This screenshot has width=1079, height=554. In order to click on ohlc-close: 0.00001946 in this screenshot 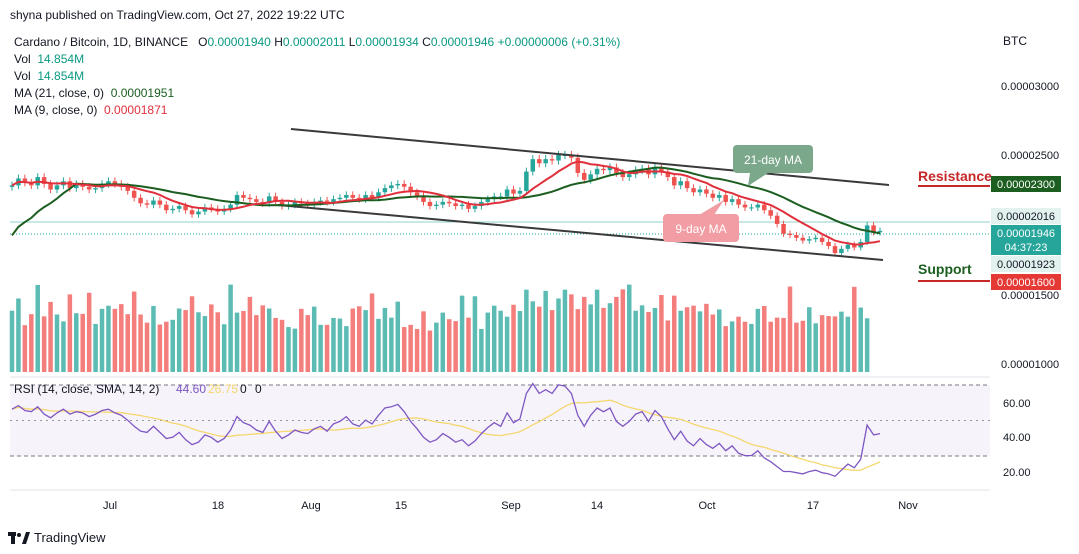, I will do `click(462, 42)`.